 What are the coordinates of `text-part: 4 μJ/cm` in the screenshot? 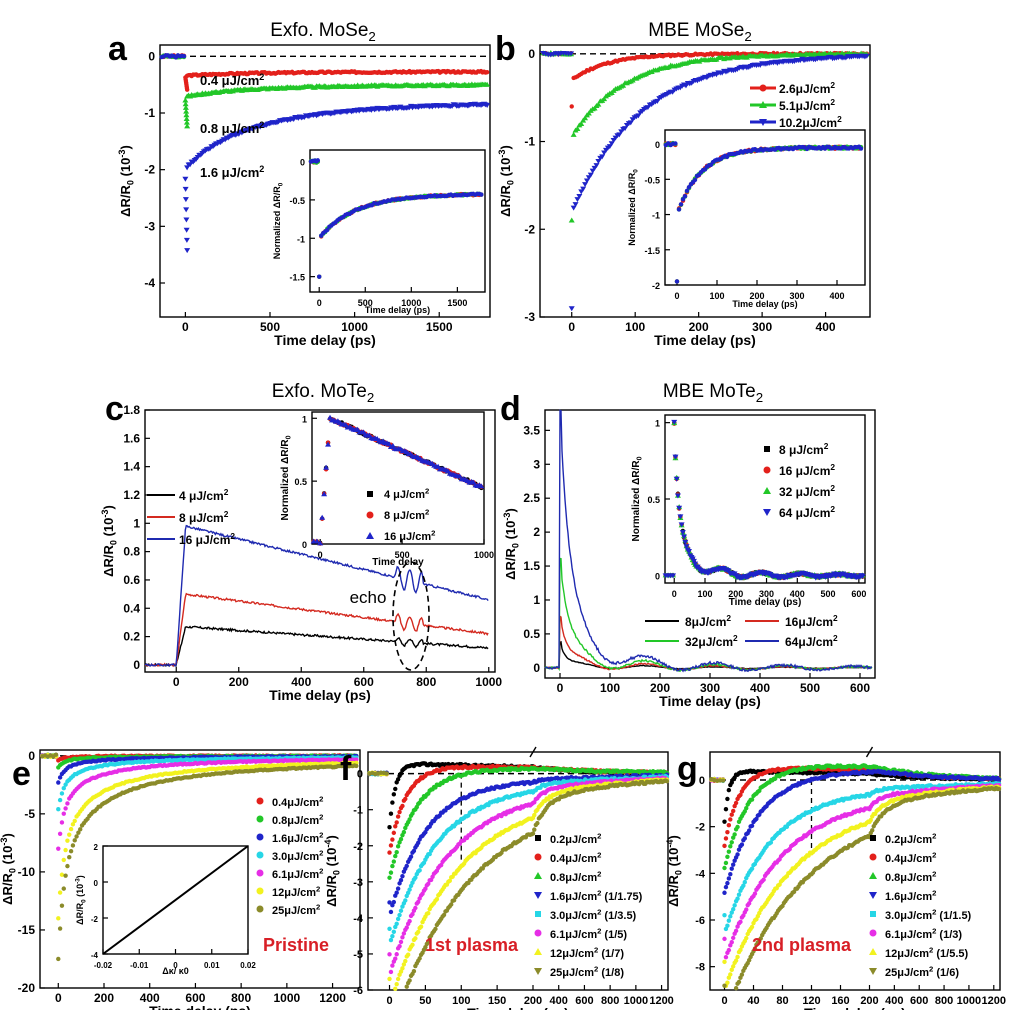 It's located at (404, 495).